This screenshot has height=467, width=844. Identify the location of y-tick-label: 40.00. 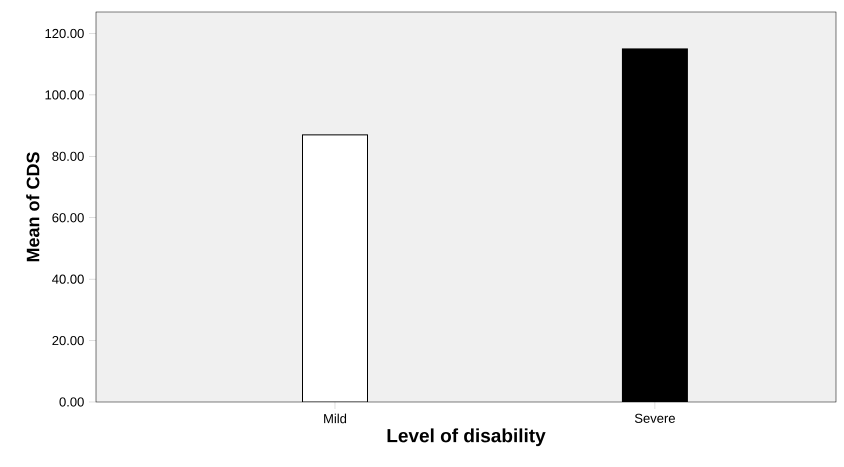
(68, 279).